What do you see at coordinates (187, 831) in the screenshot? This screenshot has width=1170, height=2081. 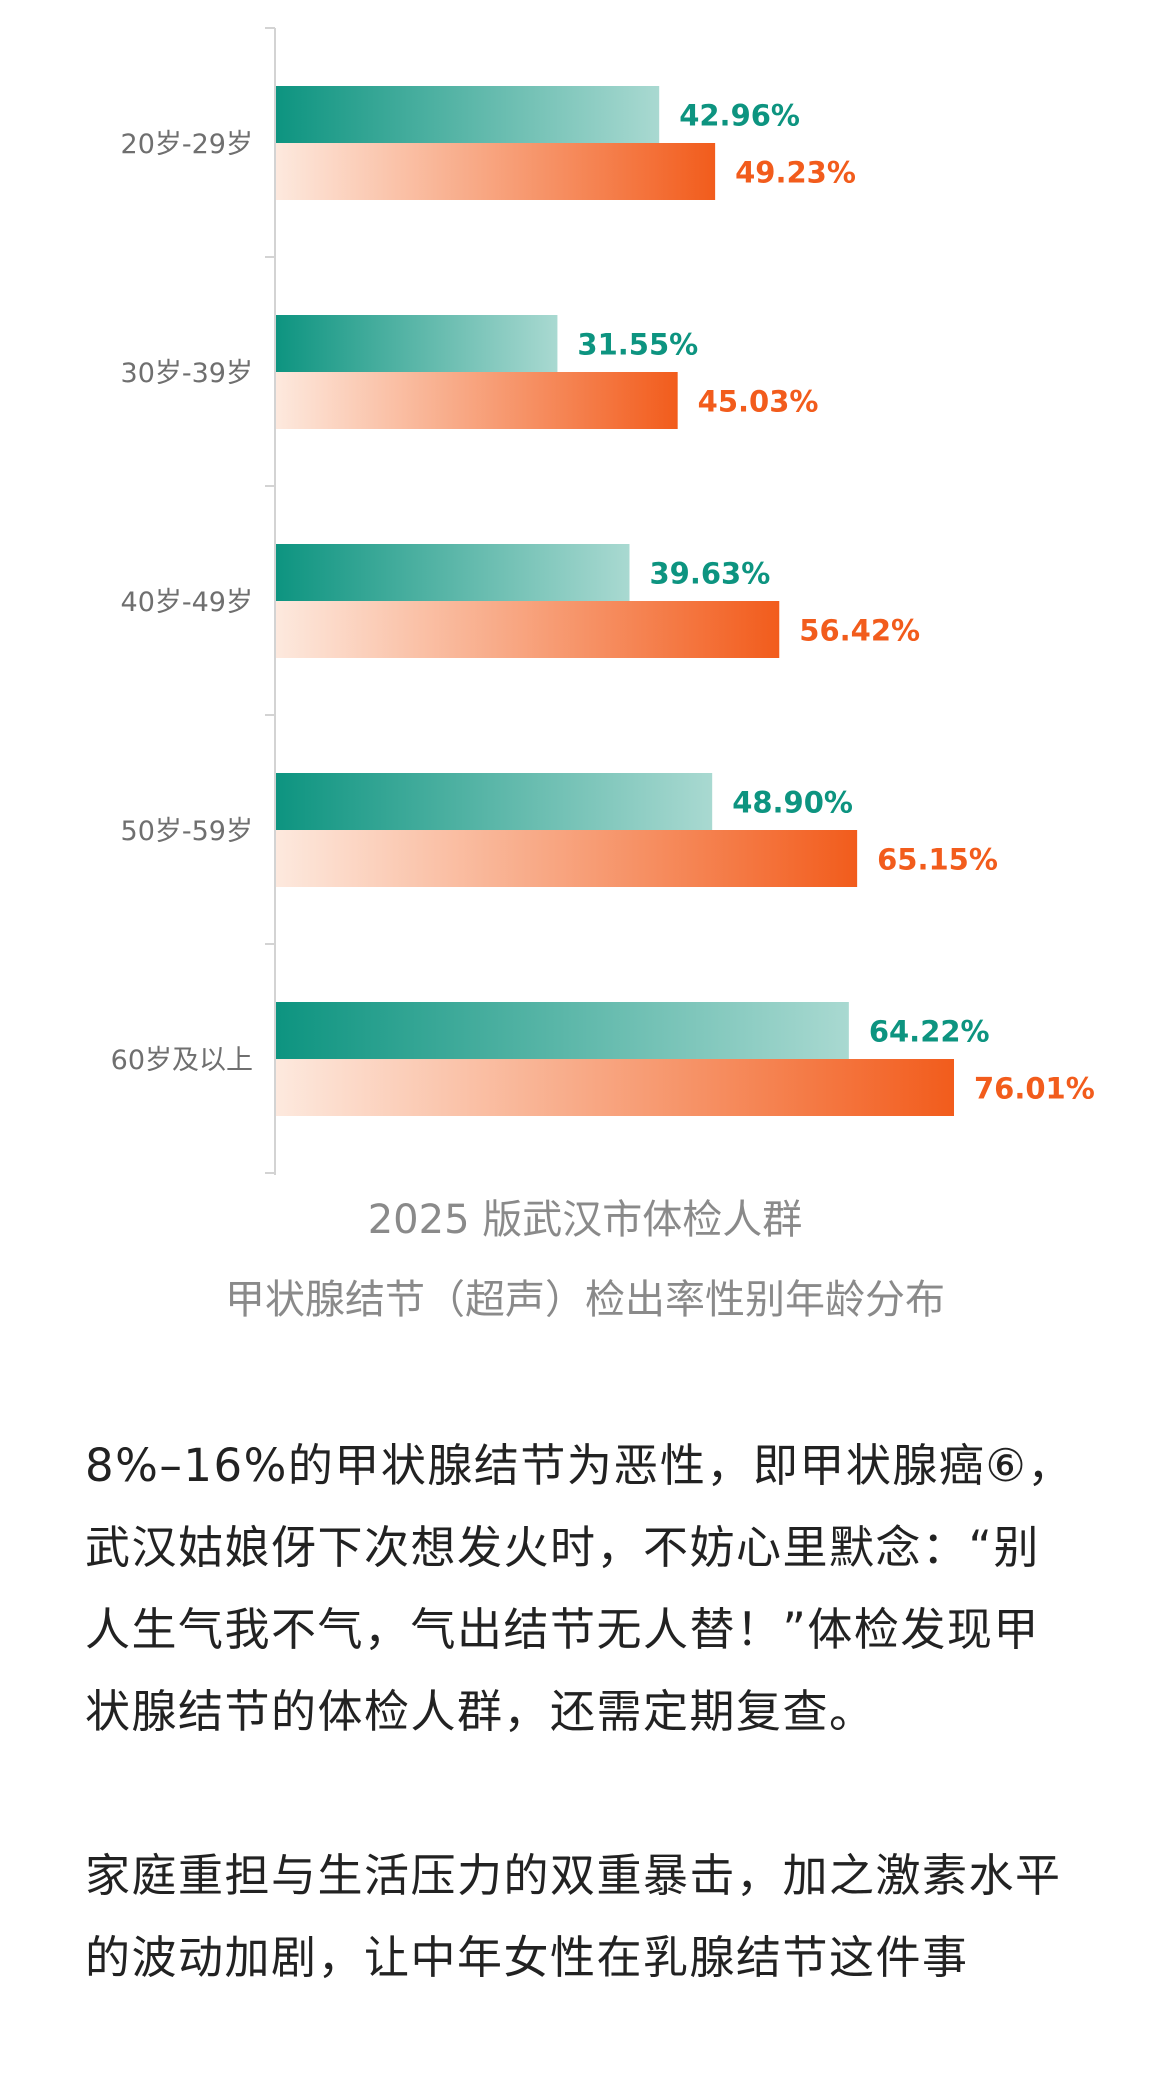 I see `y-tick-label: 50岁-59岁` at bounding box center [187, 831].